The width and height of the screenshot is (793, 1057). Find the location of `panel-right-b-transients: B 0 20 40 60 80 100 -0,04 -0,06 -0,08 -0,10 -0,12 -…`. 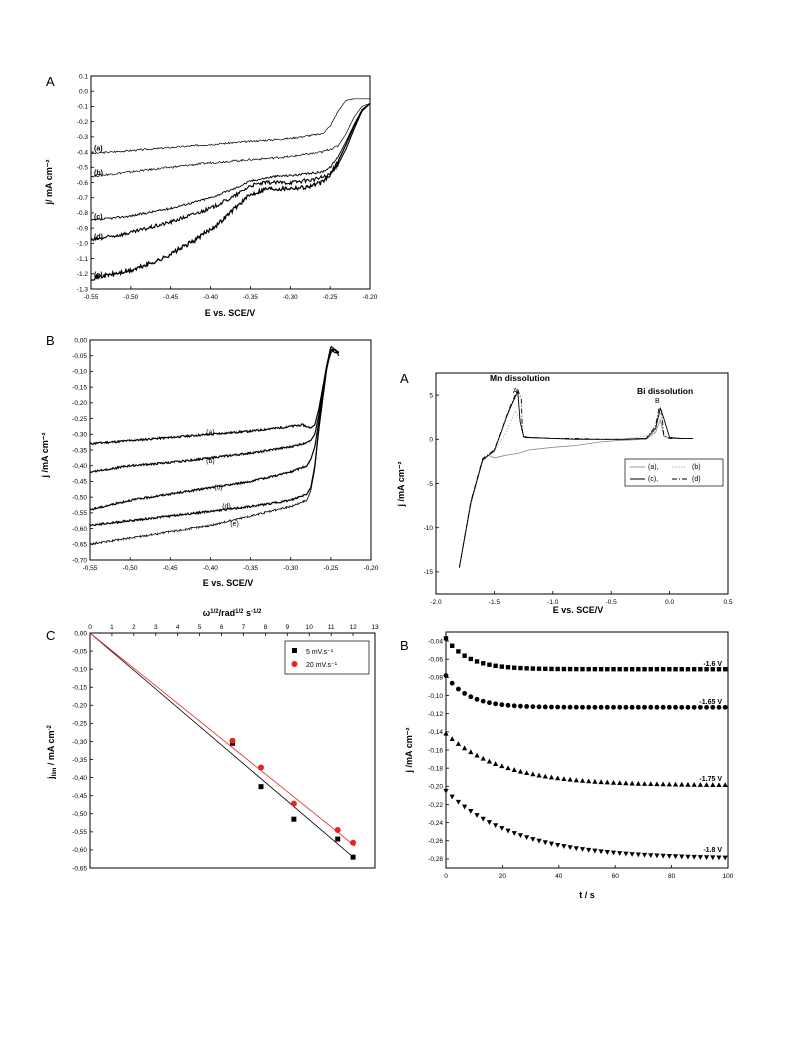

panel-right-b-transients: B 0 20 40 60 80 100 -0,04 -0,06 -0,08 -0,10 -0,12 -… is located at coordinates (567, 765).